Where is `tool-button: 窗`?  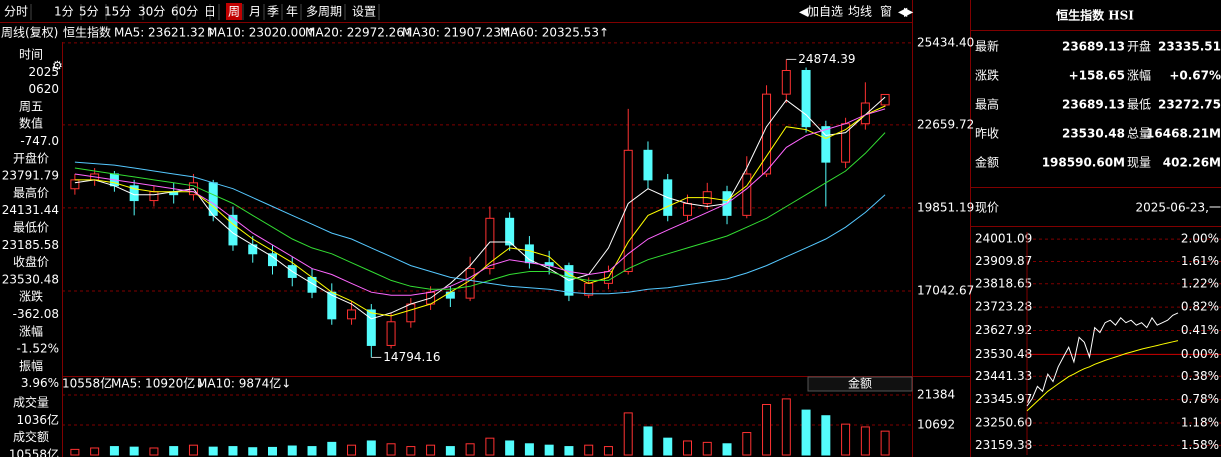 tool-button: 窗 is located at coordinates (886, 12).